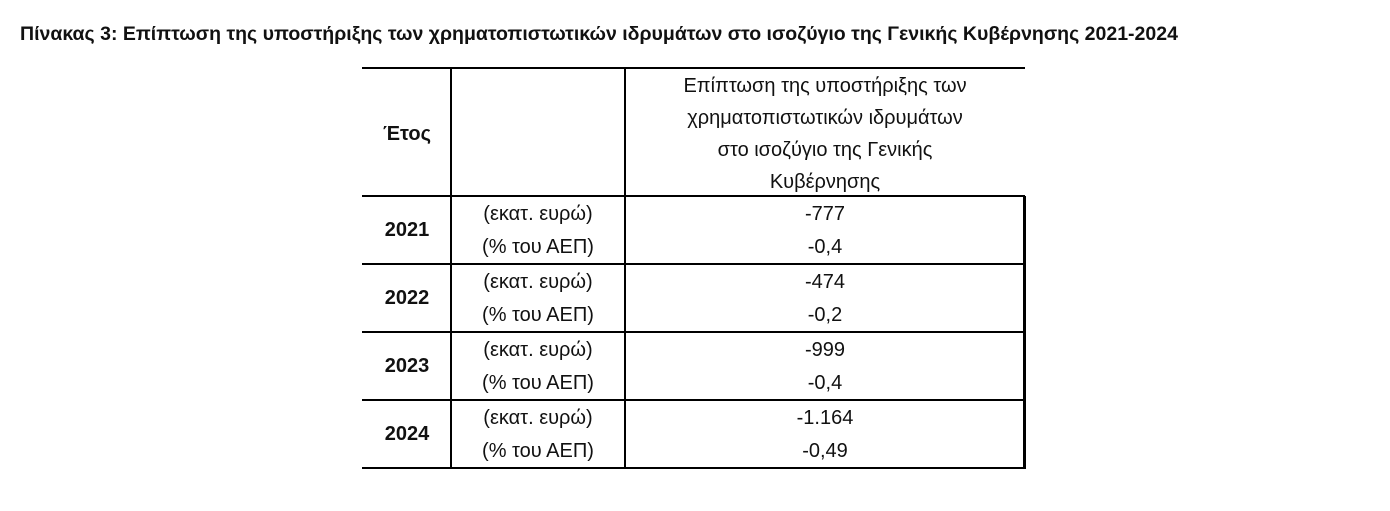  What do you see at coordinates (407, 230) in the screenshot?
I see `year: 2021` at bounding box center [407, 230].